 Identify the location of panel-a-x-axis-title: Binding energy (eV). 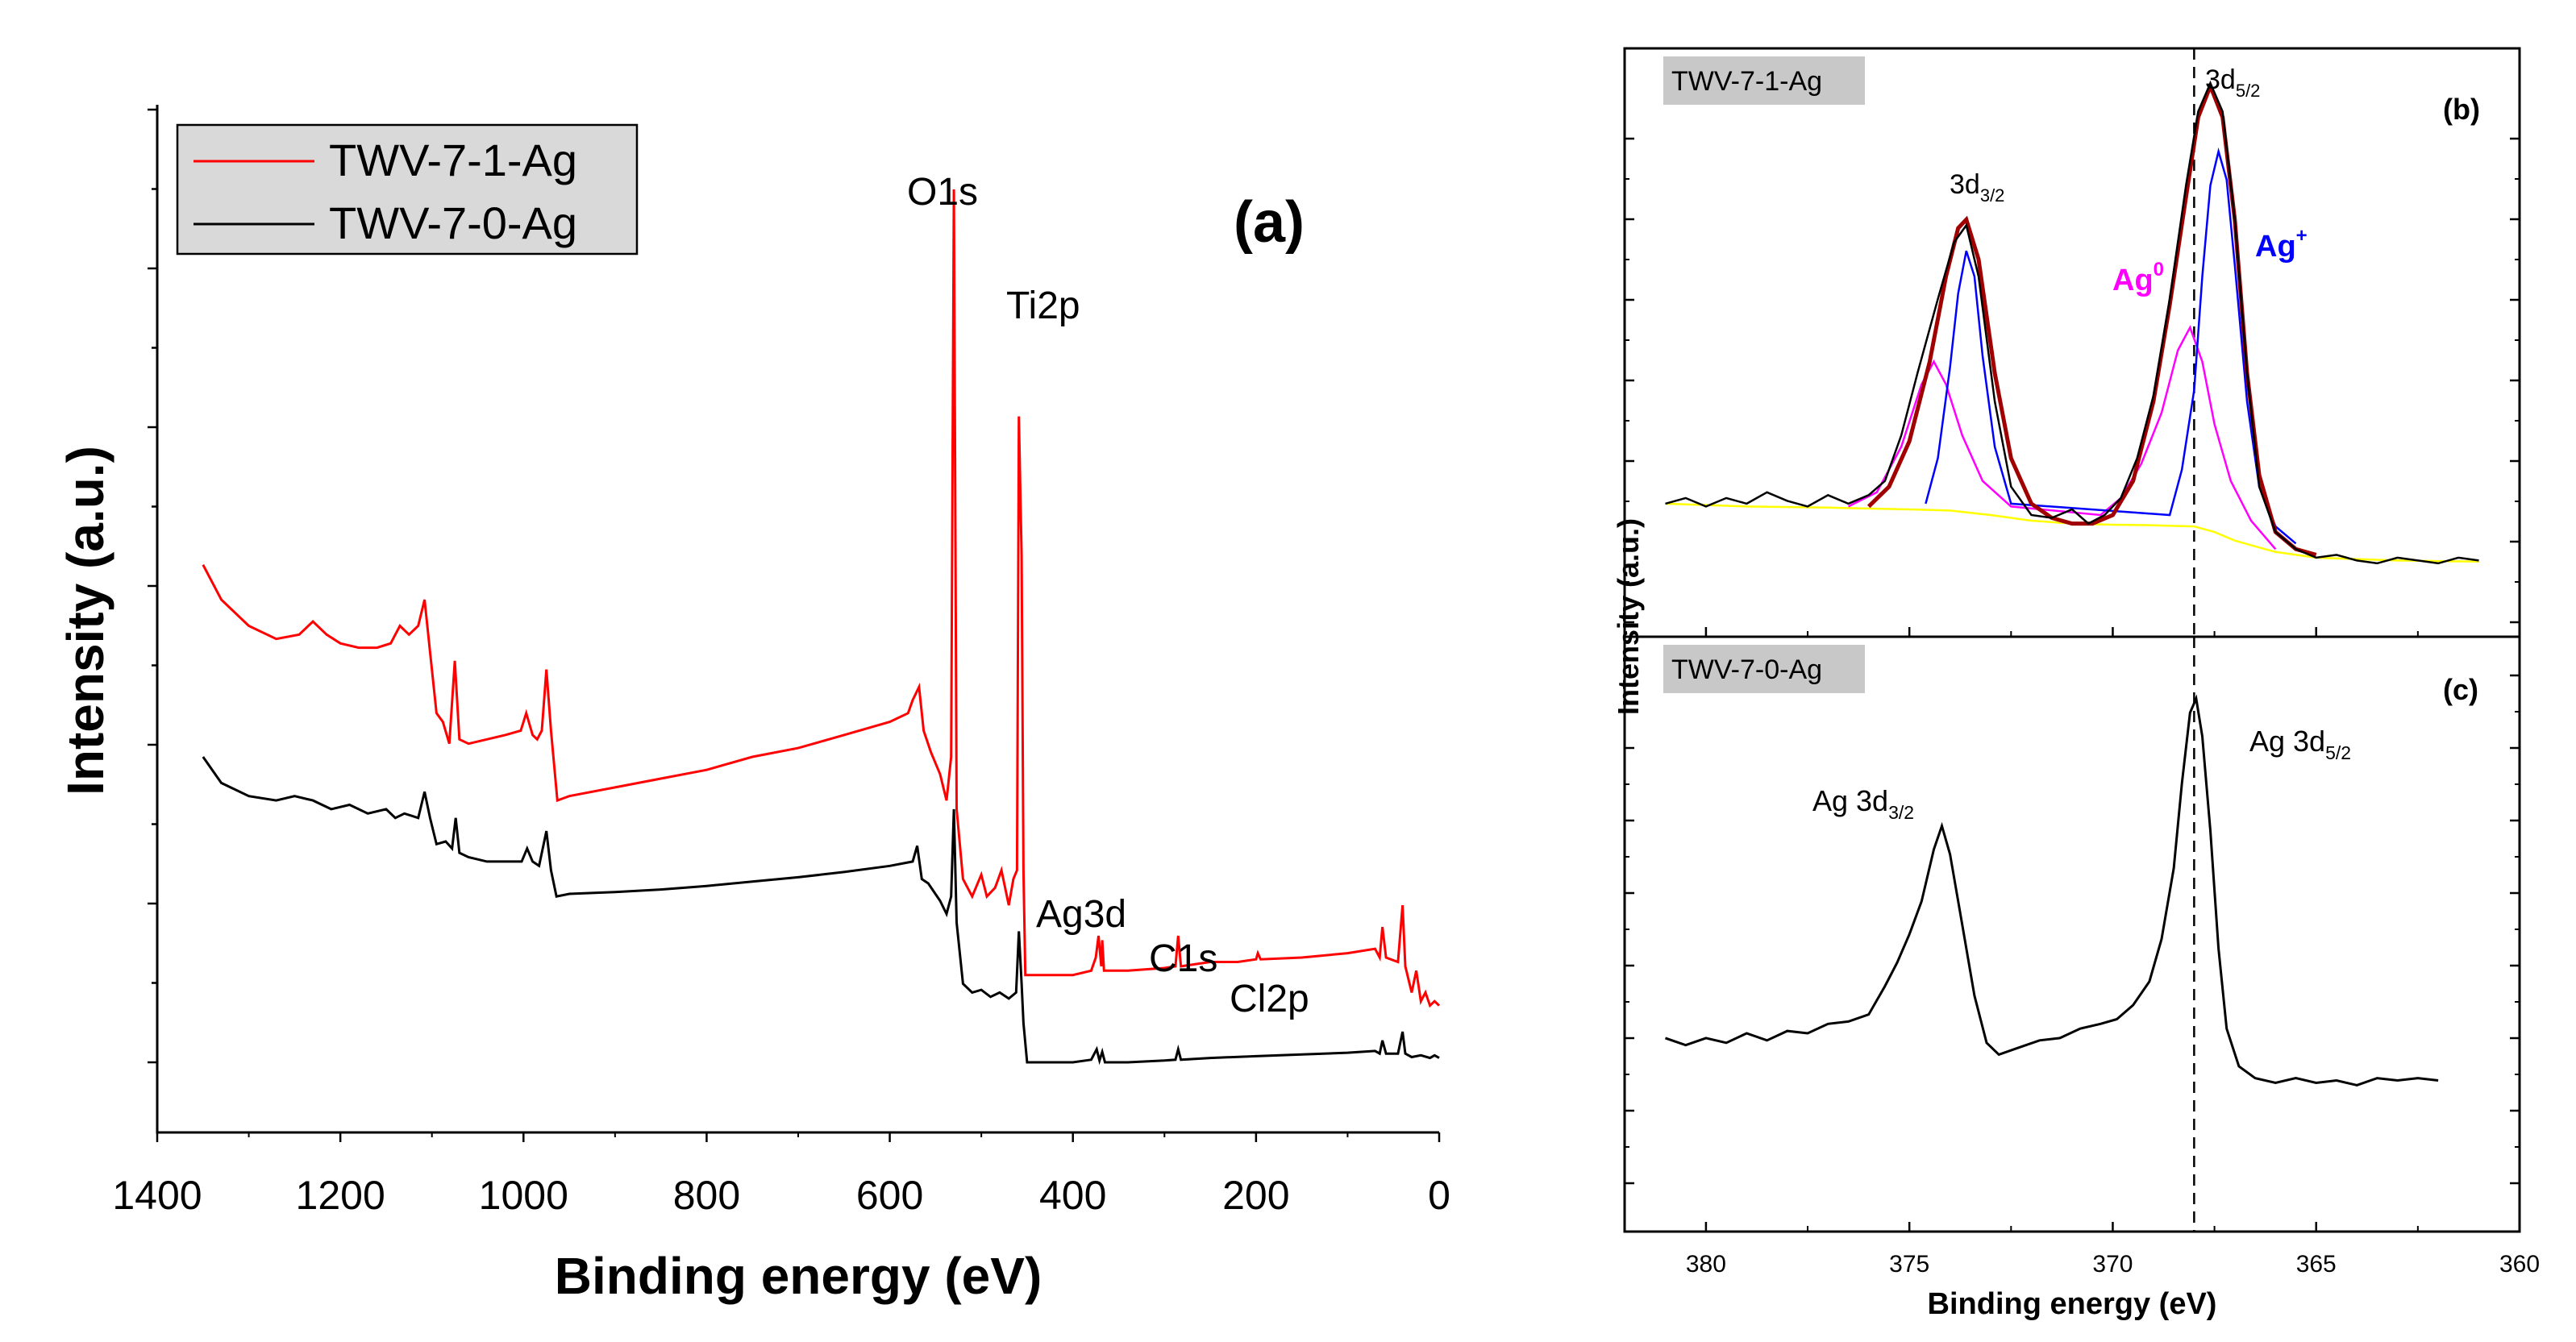
(799, 1276).